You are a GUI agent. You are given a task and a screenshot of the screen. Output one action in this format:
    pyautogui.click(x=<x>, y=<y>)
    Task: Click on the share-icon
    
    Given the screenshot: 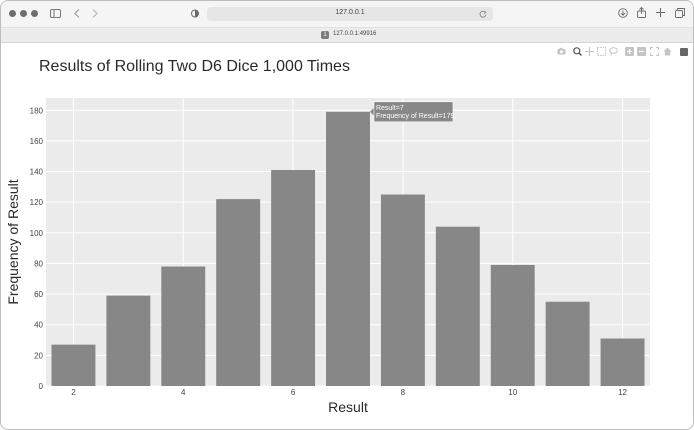 What is the action you would take?
    pyautogui.click(x=641, y=12)
    